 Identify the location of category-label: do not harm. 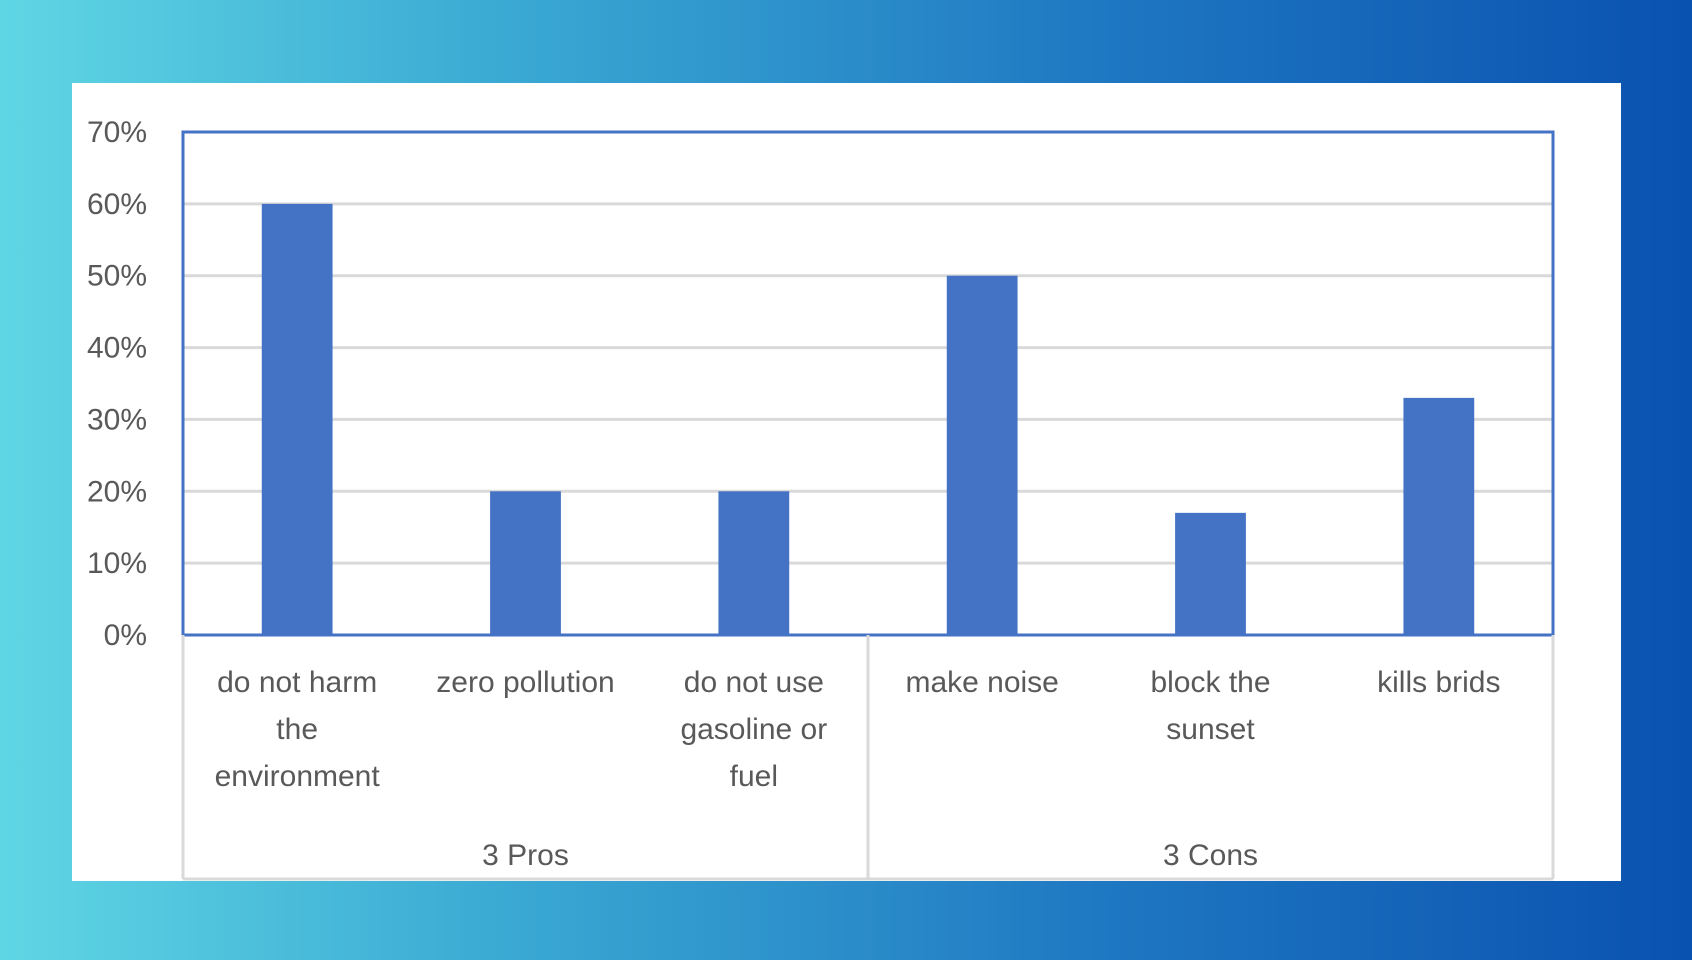
(297, 682).